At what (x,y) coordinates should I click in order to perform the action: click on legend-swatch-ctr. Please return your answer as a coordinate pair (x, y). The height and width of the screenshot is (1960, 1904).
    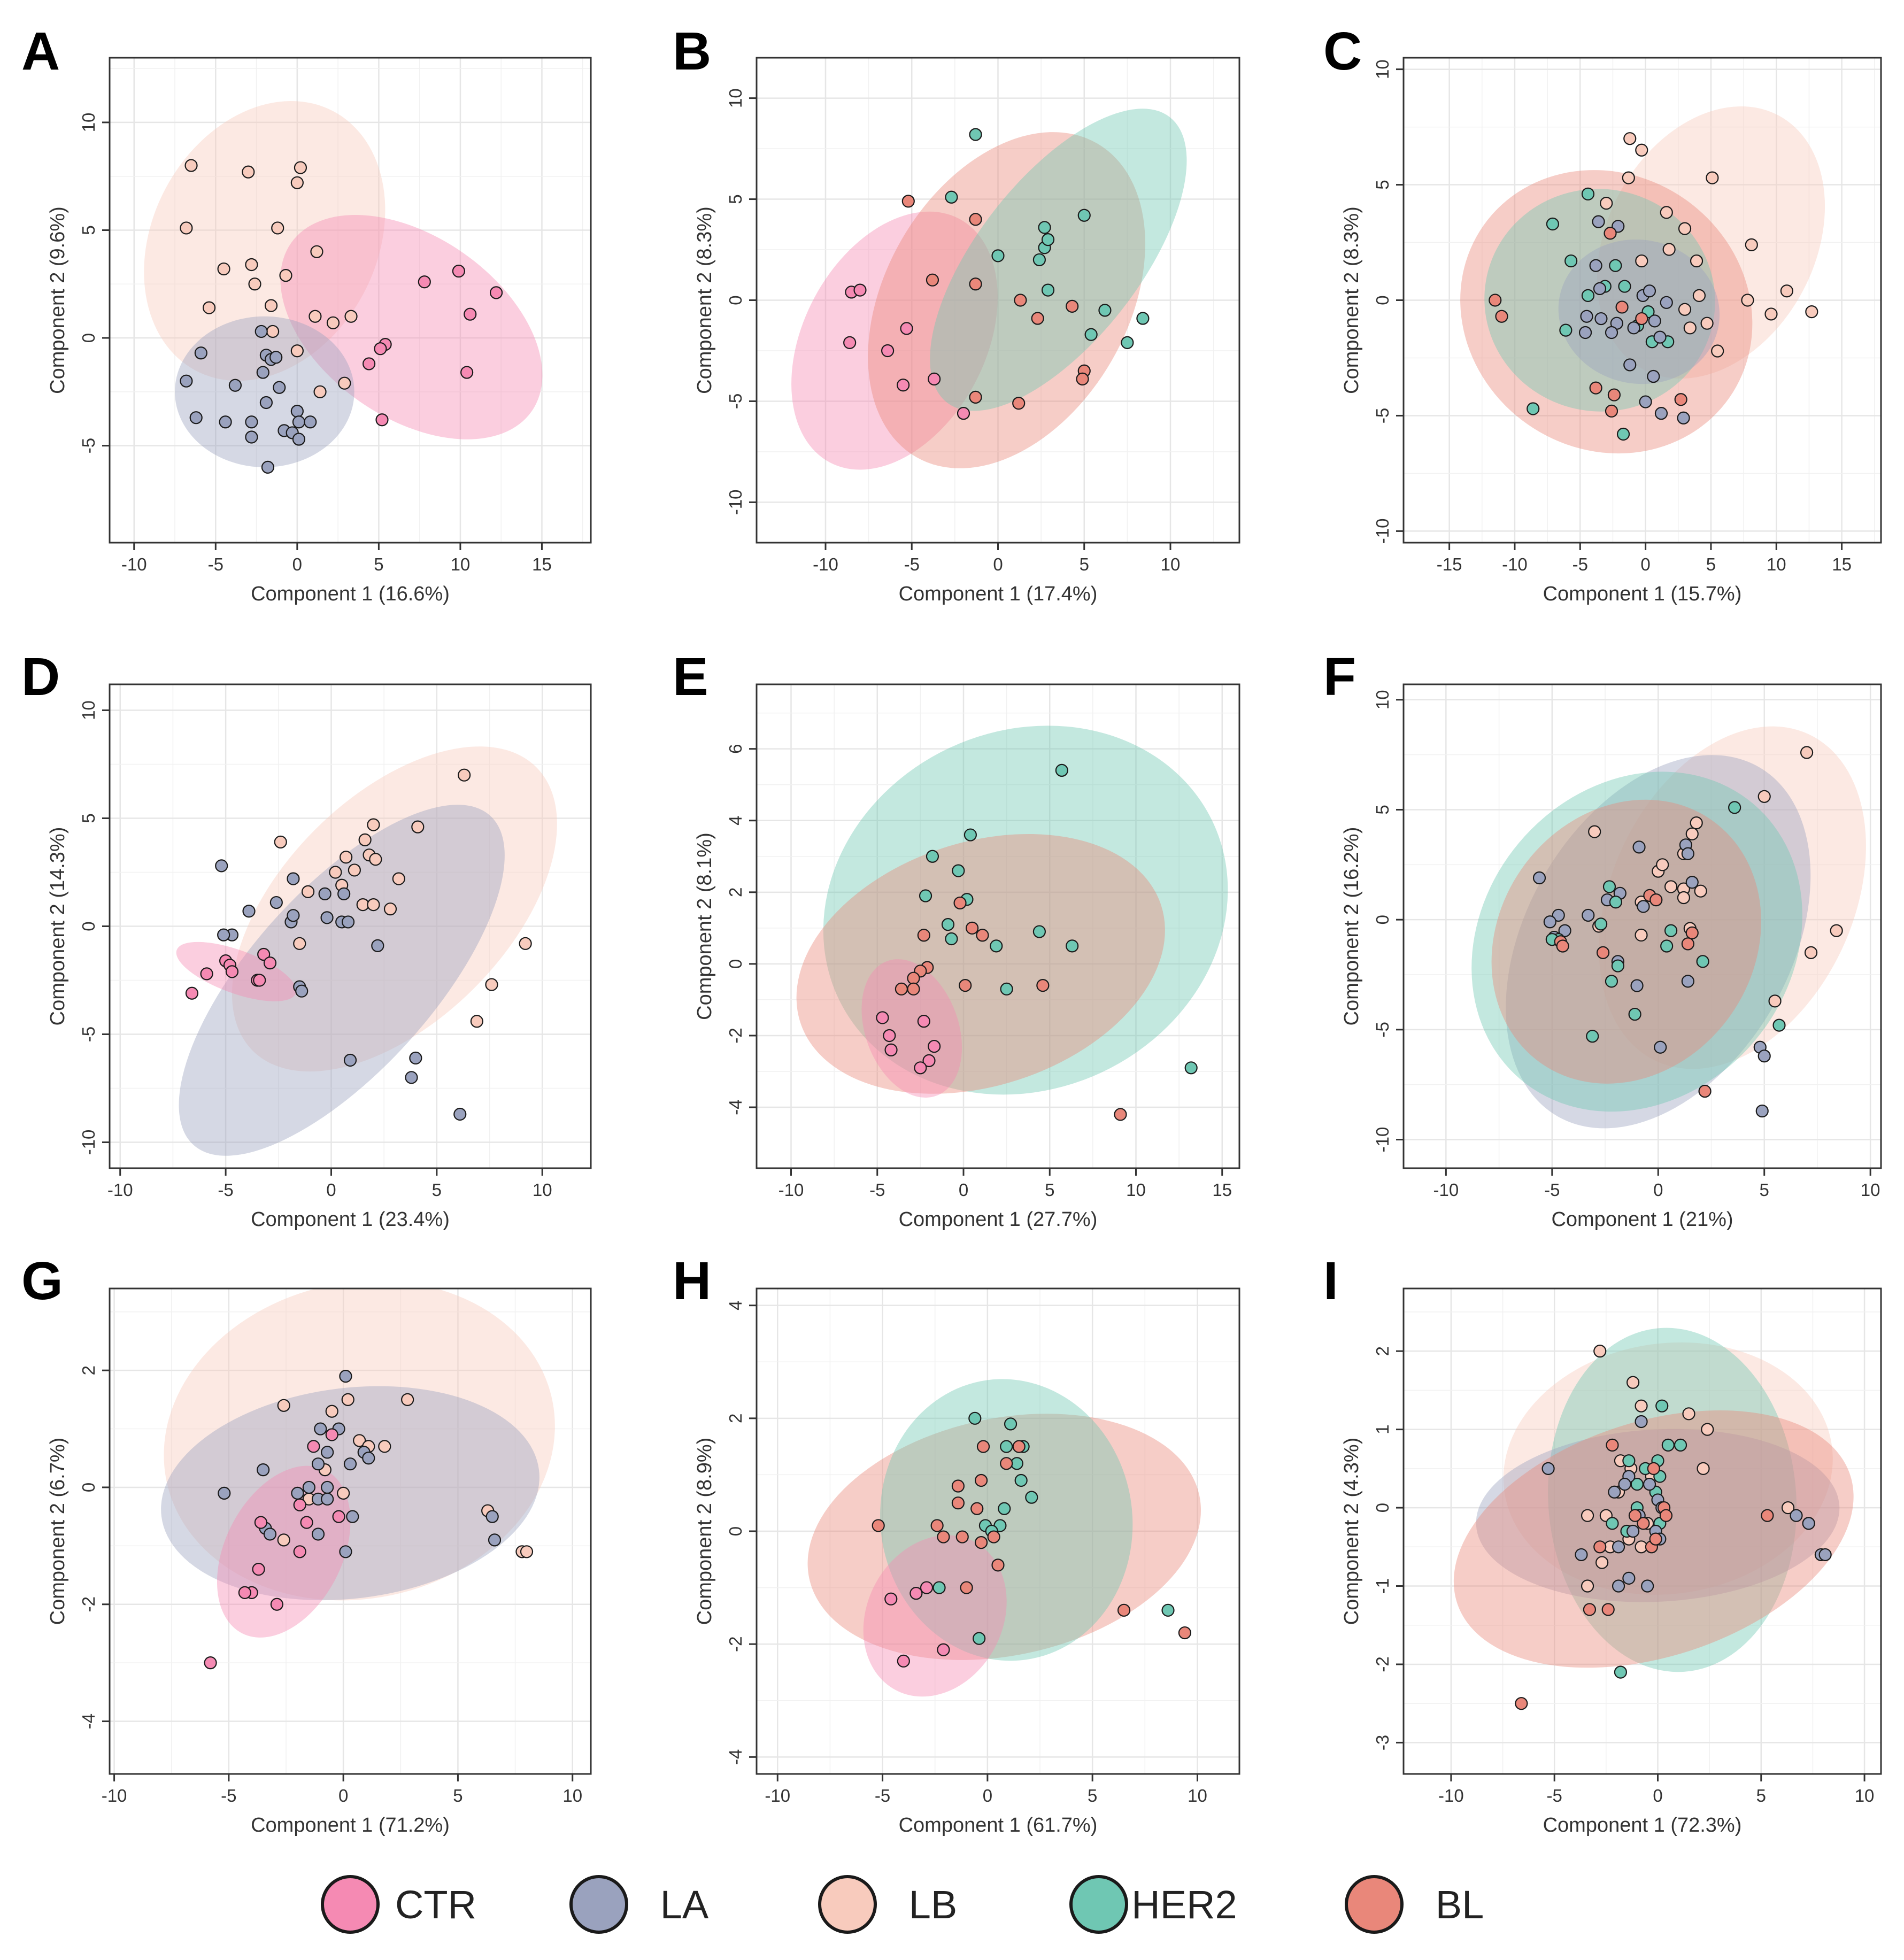
    Looking at the image, I should click on (350, 1904).